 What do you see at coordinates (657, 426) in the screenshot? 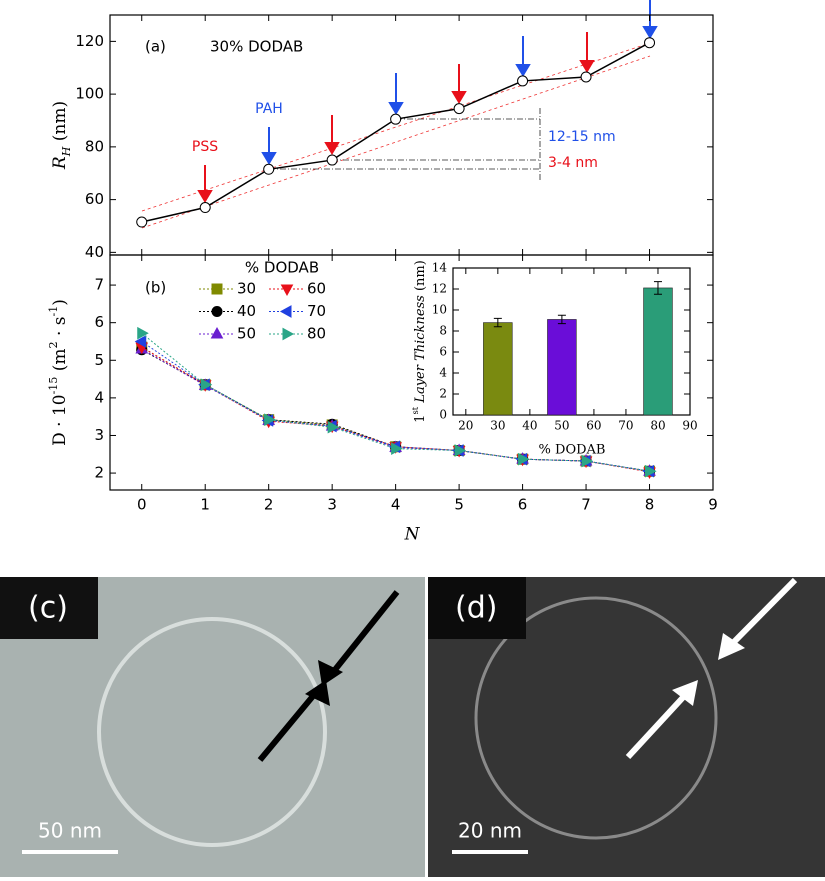
I see `x-tick-label: 80` at bounding box center [657, 426].